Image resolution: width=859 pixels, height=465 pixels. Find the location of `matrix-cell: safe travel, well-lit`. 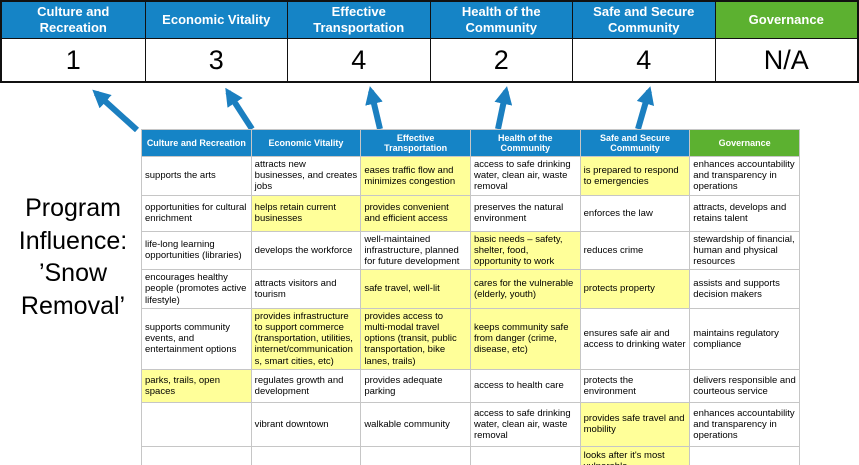

matrix-cell: safe travel, well-lit is located at coordinates (415, 289).